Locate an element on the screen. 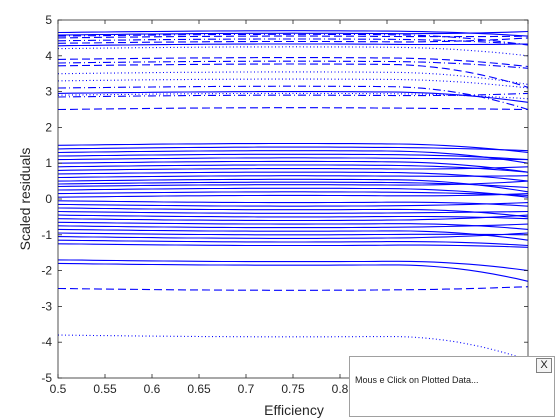 The height and width of the screenshot is (420, 560). x-tick-label: 0.6 is located at coordinates (152, 389).